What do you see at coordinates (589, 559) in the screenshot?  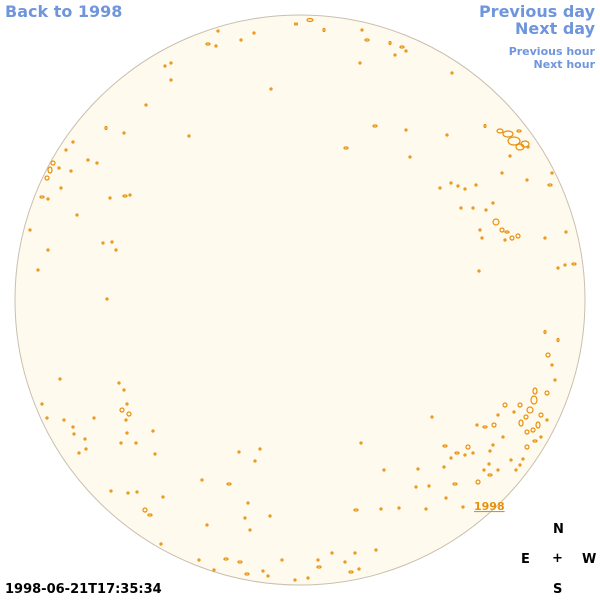 I see `compass-west-label: W` at bounding box center [589, 559].